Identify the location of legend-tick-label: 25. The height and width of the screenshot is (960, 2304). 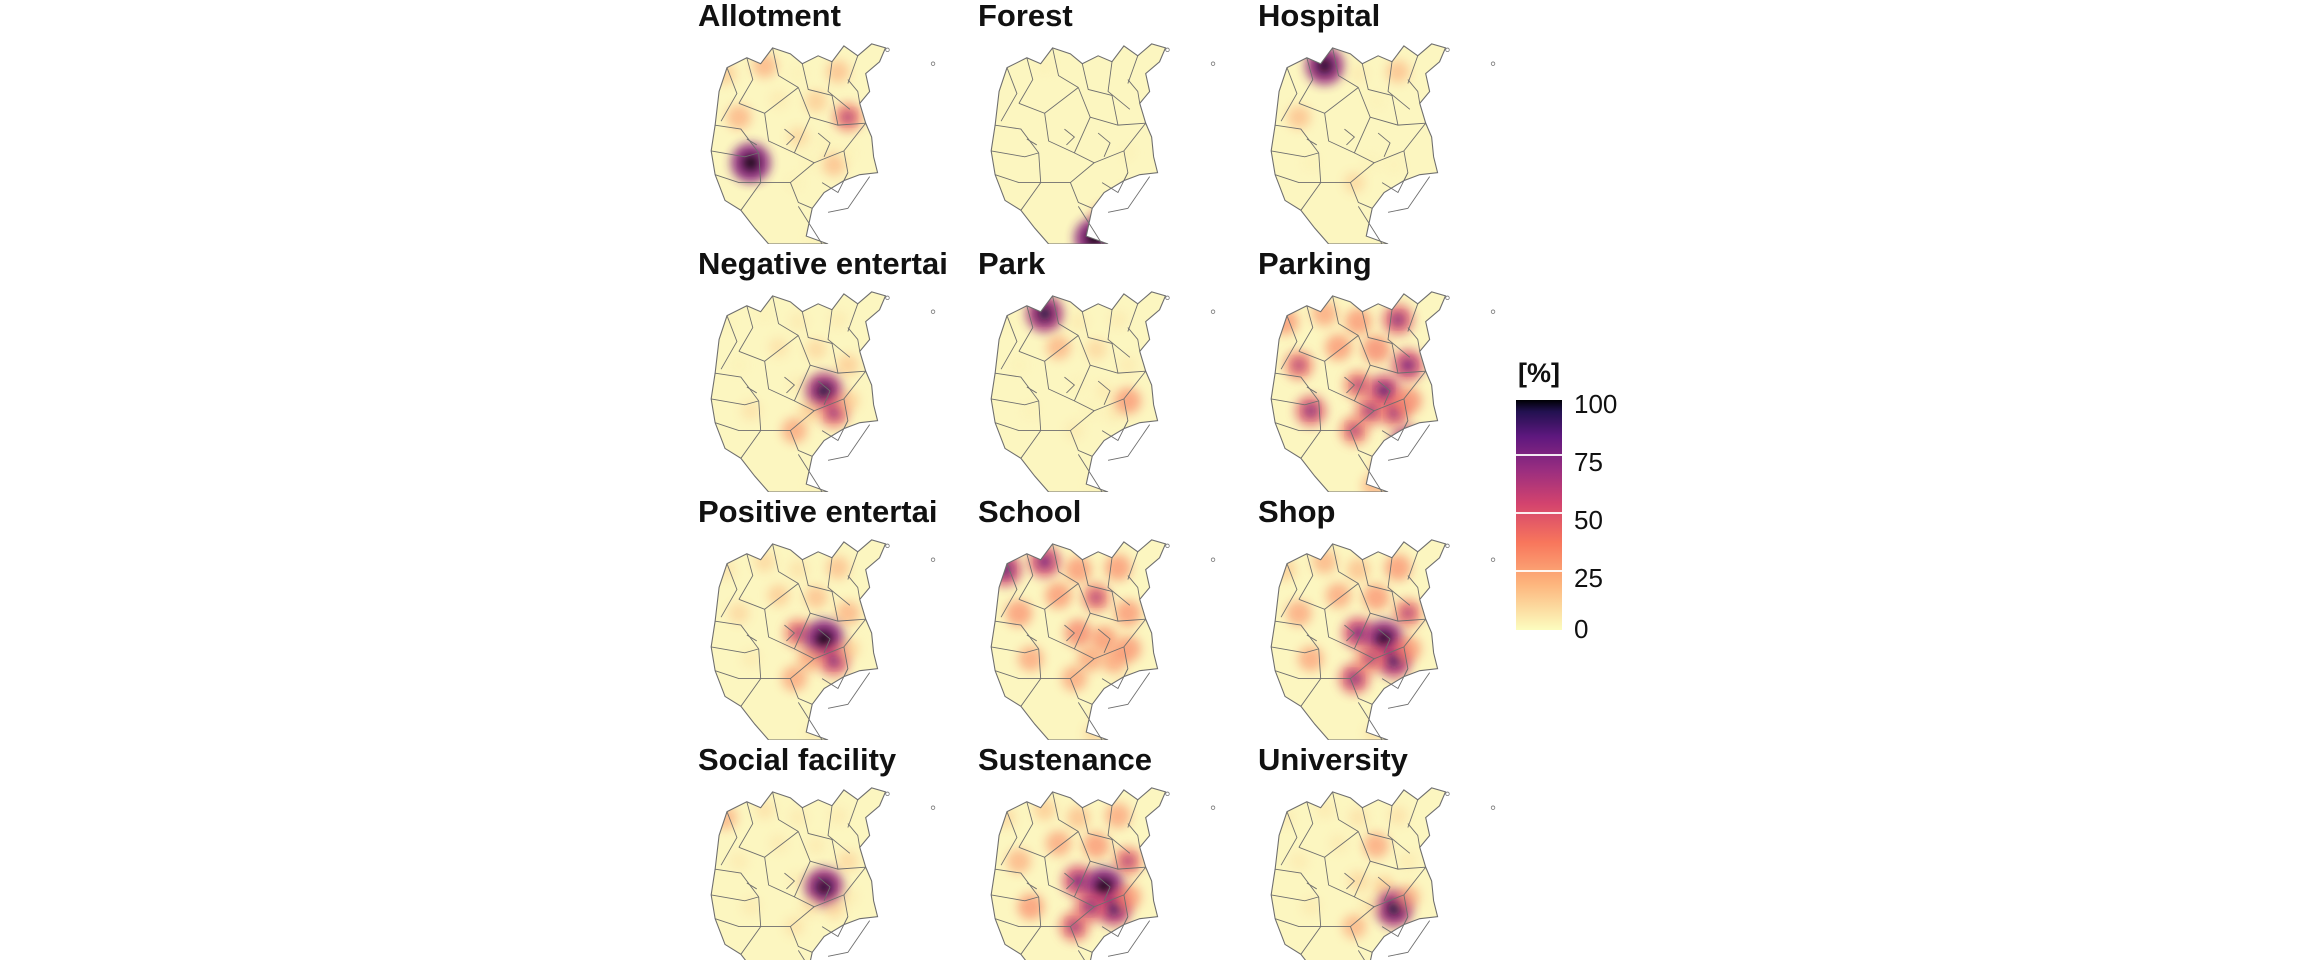
(1588, 578).